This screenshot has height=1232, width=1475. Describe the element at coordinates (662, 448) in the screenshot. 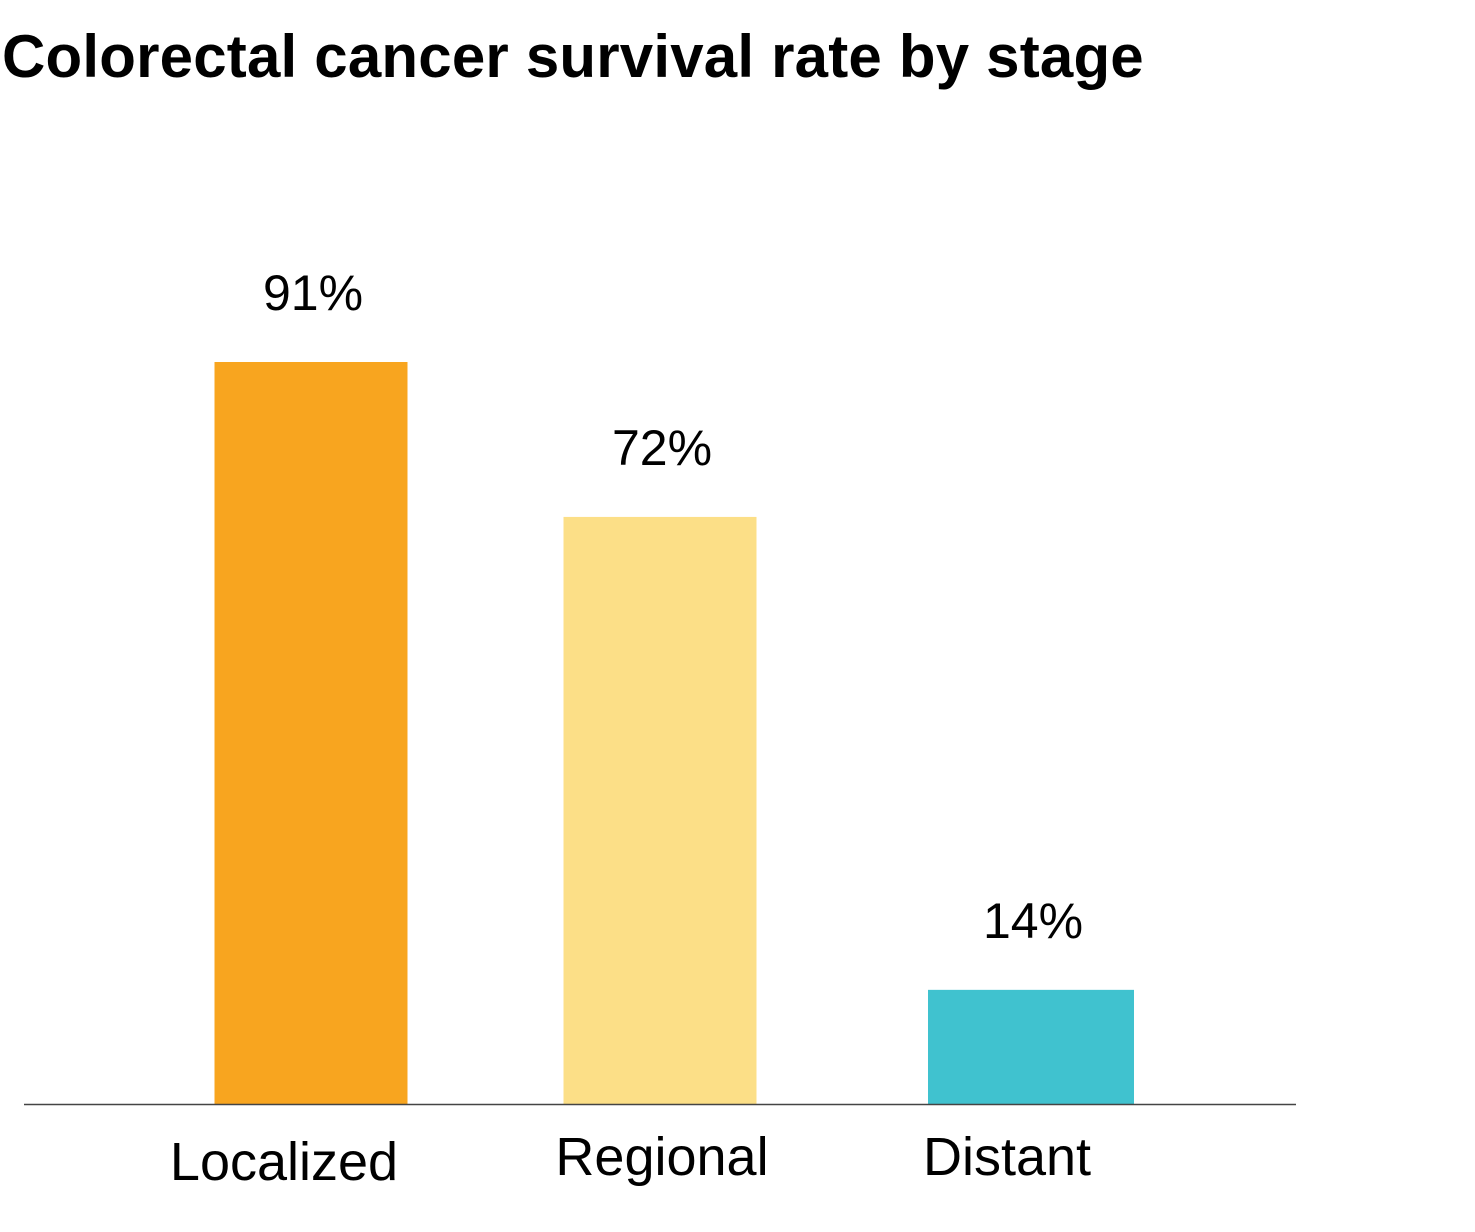

I see `value-label-regional: 72%` at that location.